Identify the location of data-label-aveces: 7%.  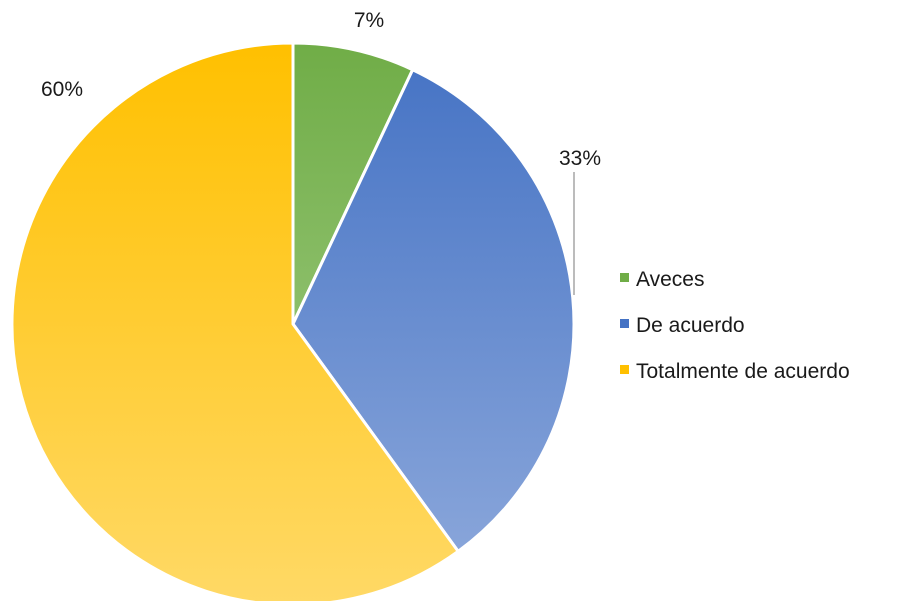
(369, 20).